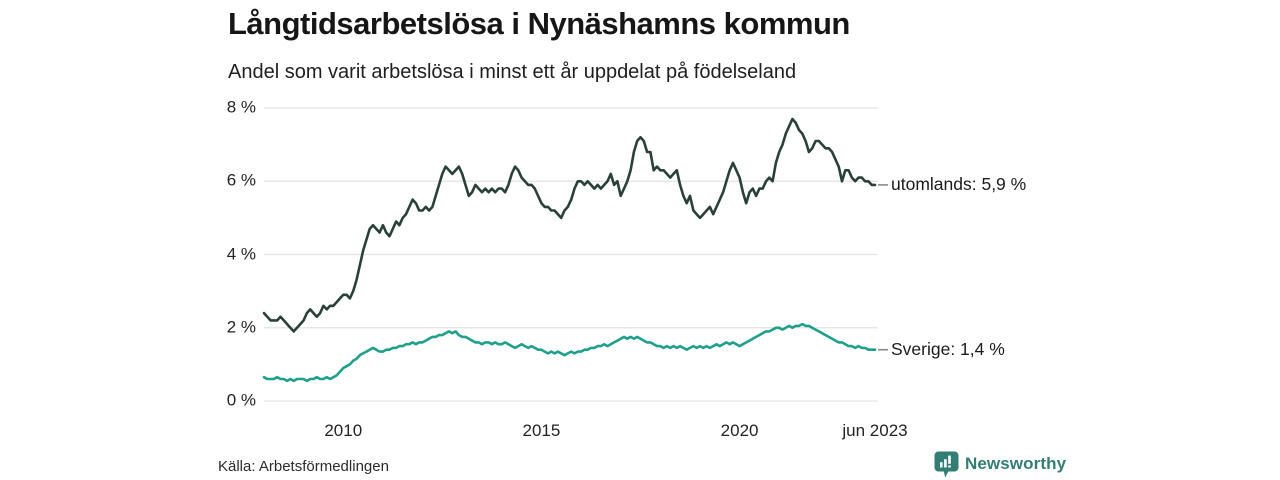  I want to click on source-note: Källa: Arbetsförmedlingen, so click(303, 466).